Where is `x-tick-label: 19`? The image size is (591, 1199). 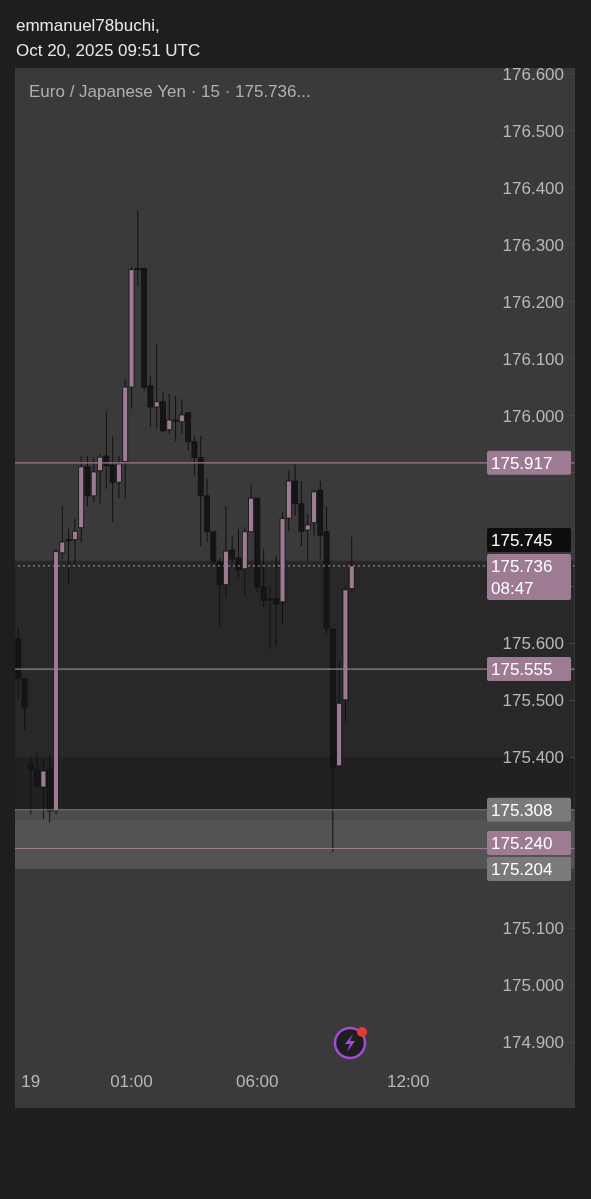 x-tick-label: 19 is located at coordinates (31, 1081).